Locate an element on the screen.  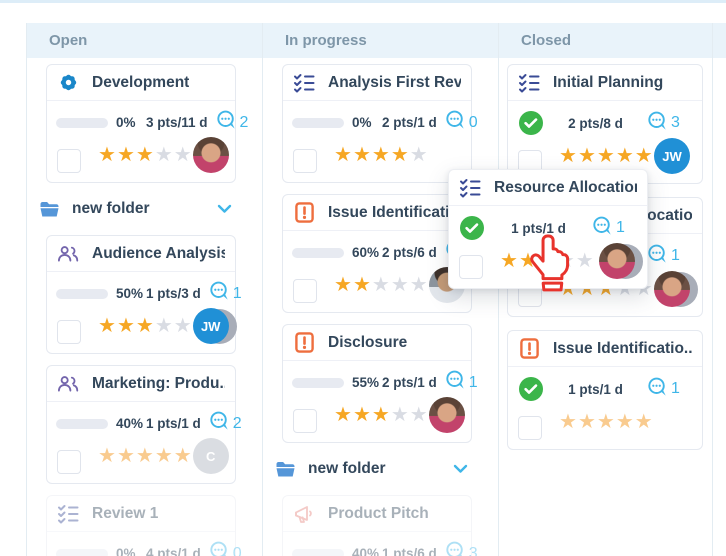
card-meta-row: 1 pts/1 d 1 is located at coordinates (548, 223).